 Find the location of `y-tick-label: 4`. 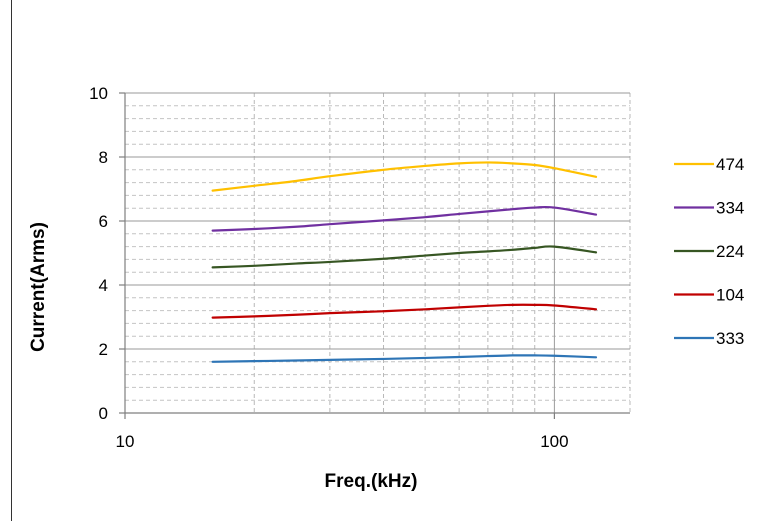

y-tick-label: 4 is located at coordinates (103, 285).